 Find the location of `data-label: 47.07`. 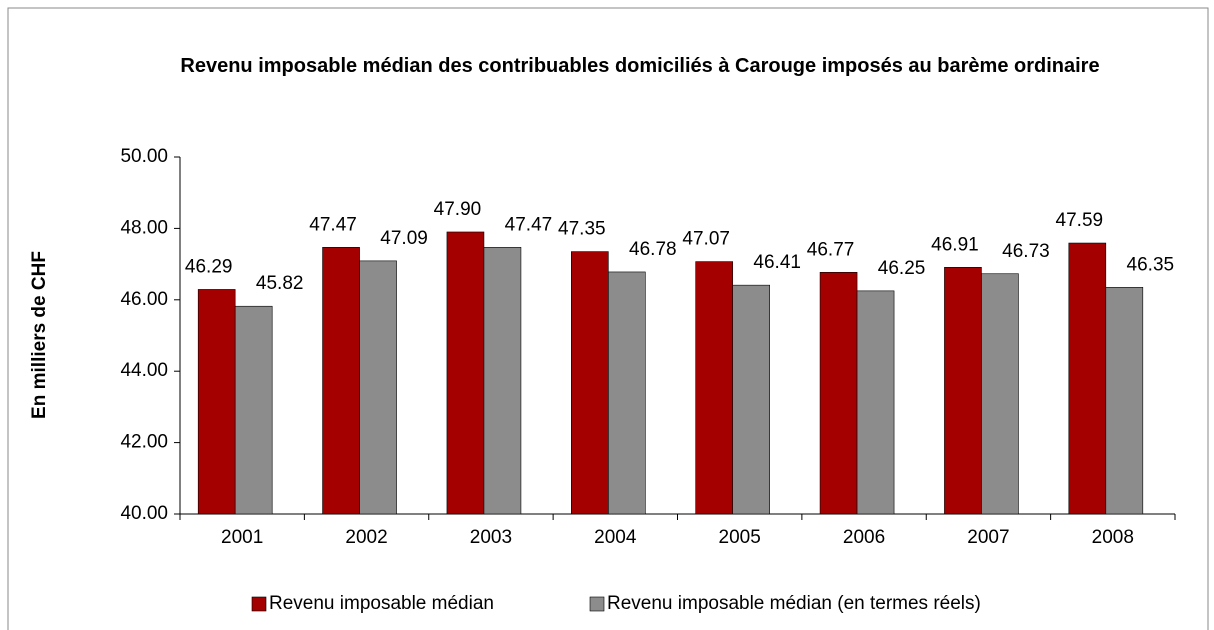

data-label: 47.07 is located at coordinates (706, 239).